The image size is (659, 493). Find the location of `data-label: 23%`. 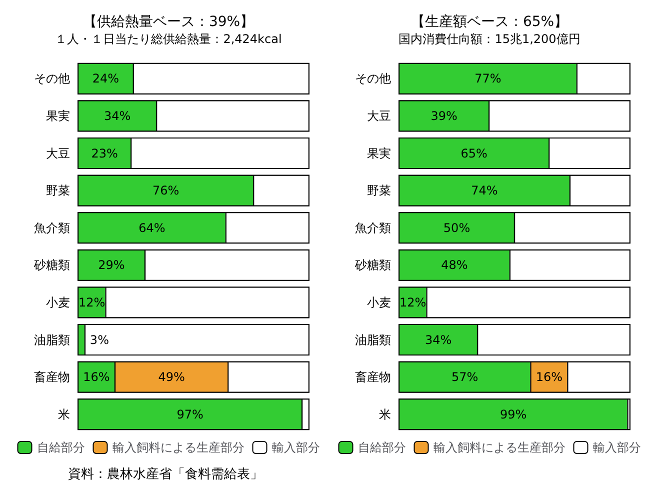

data-label: 23% is located at coordinates (104, 153).